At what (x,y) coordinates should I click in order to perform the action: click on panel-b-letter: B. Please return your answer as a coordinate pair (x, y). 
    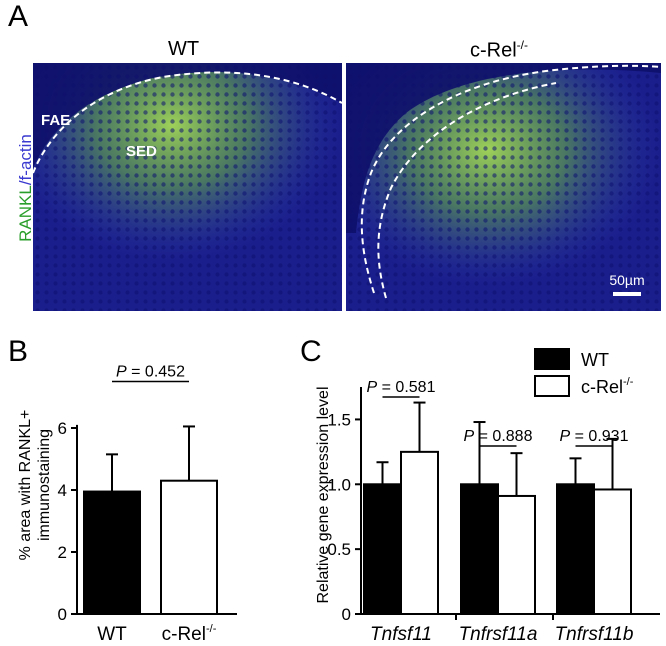
    Looking at the image, I should click on (18, 351).